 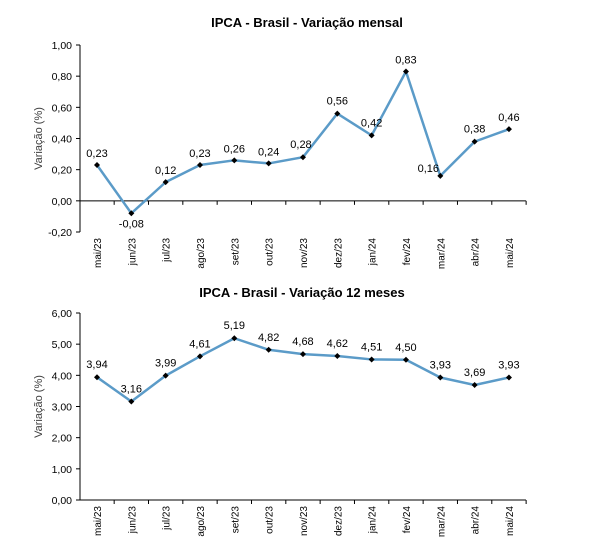 What do you see at coordinates (234, 326) in the screenshot?
I see `data-label: 5,19` at bounding box center [234, 326].